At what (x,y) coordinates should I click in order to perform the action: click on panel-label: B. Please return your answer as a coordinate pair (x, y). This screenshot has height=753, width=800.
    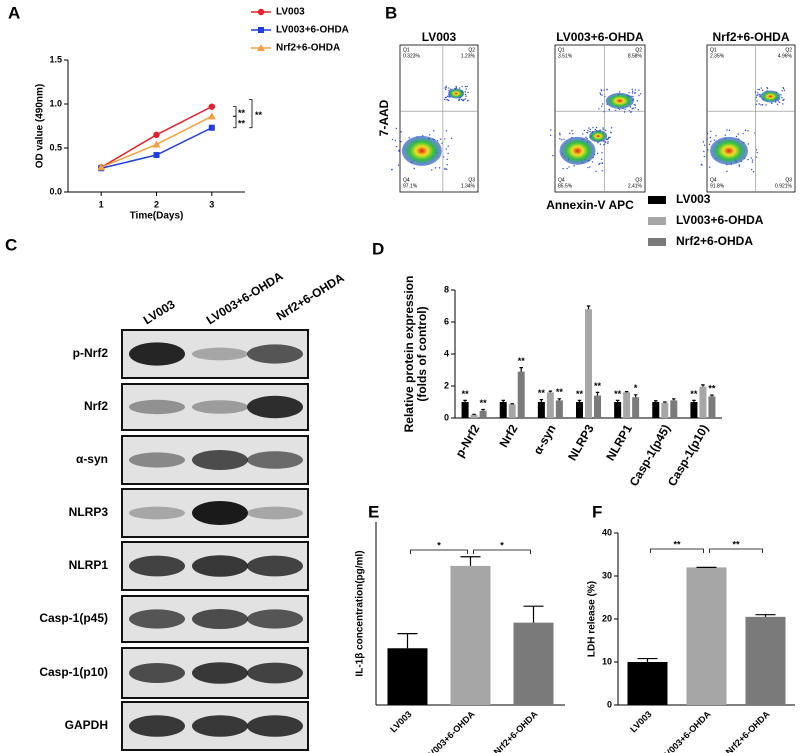
    Looking at the image, I should click on (391, 12).